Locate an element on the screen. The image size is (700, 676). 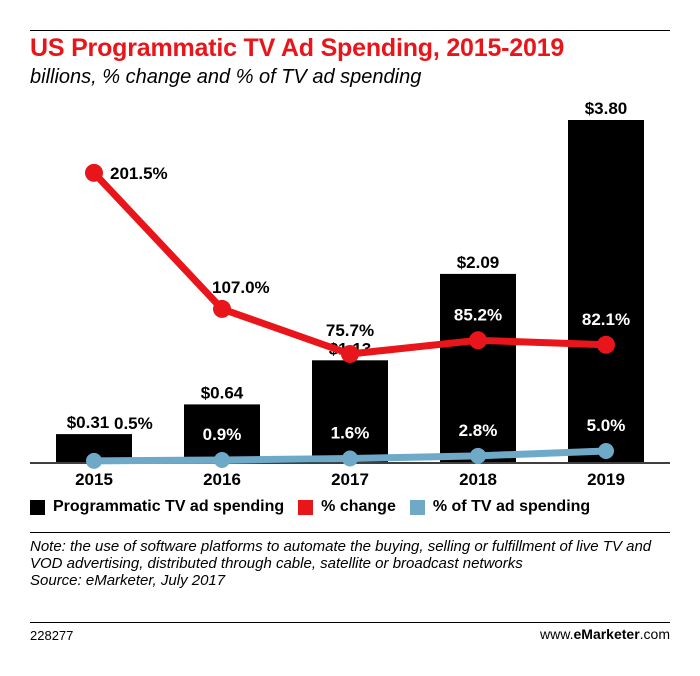
share-label-2018: 2.8% is located at coordinates (478, 430).